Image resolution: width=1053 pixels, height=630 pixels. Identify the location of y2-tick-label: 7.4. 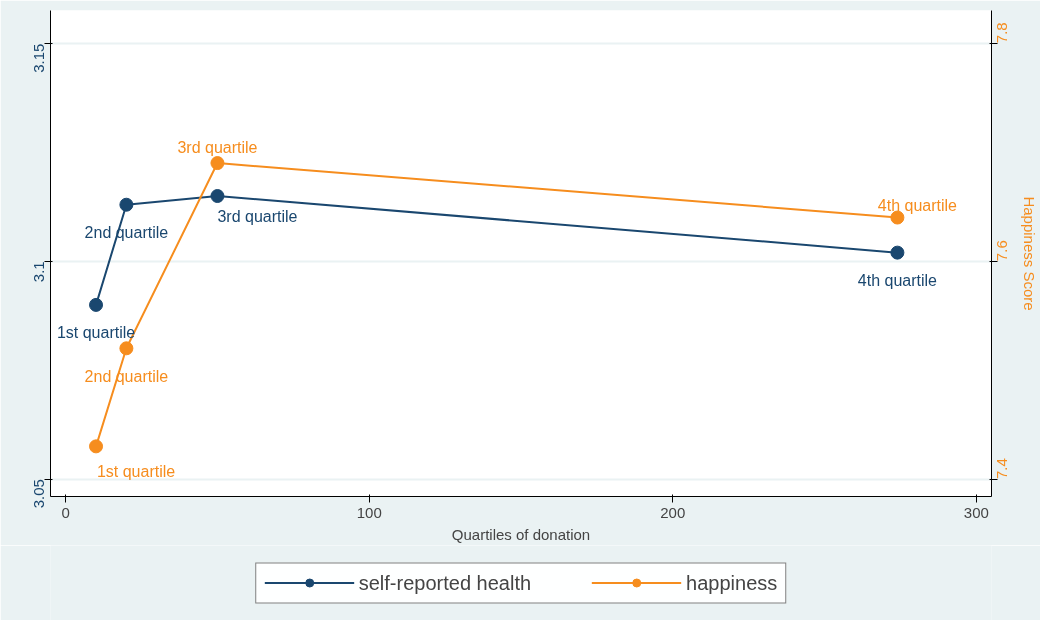
(1002, 469).